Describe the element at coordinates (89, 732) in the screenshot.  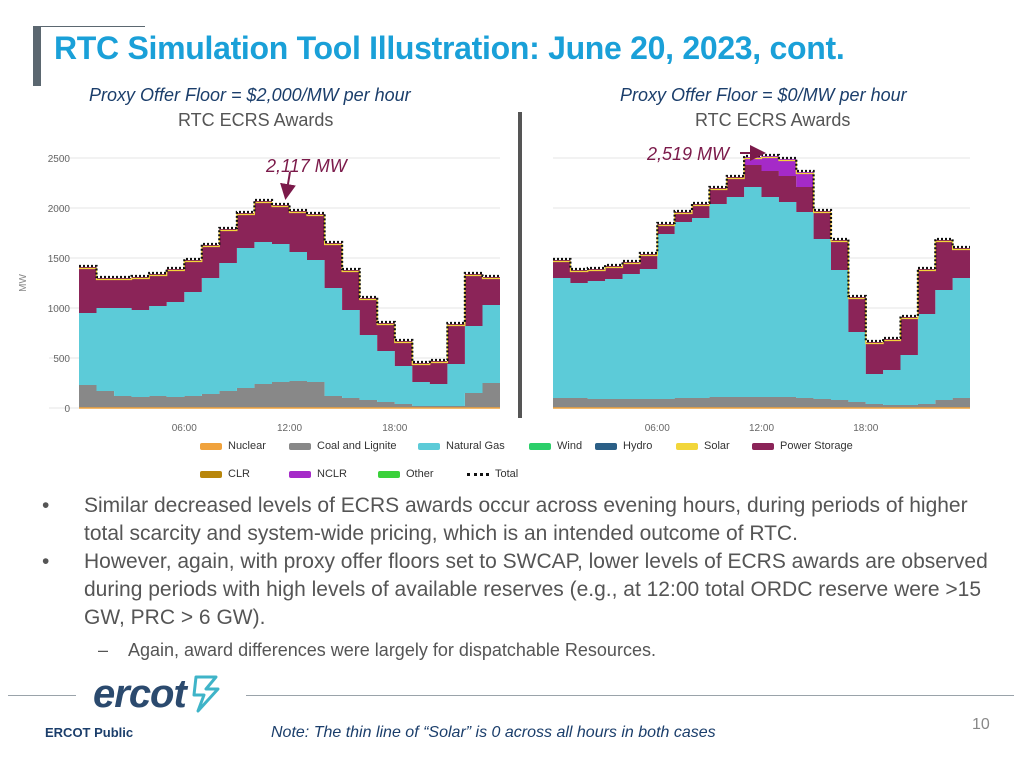
I see `footer-classification: ERCOT Public` at that location.